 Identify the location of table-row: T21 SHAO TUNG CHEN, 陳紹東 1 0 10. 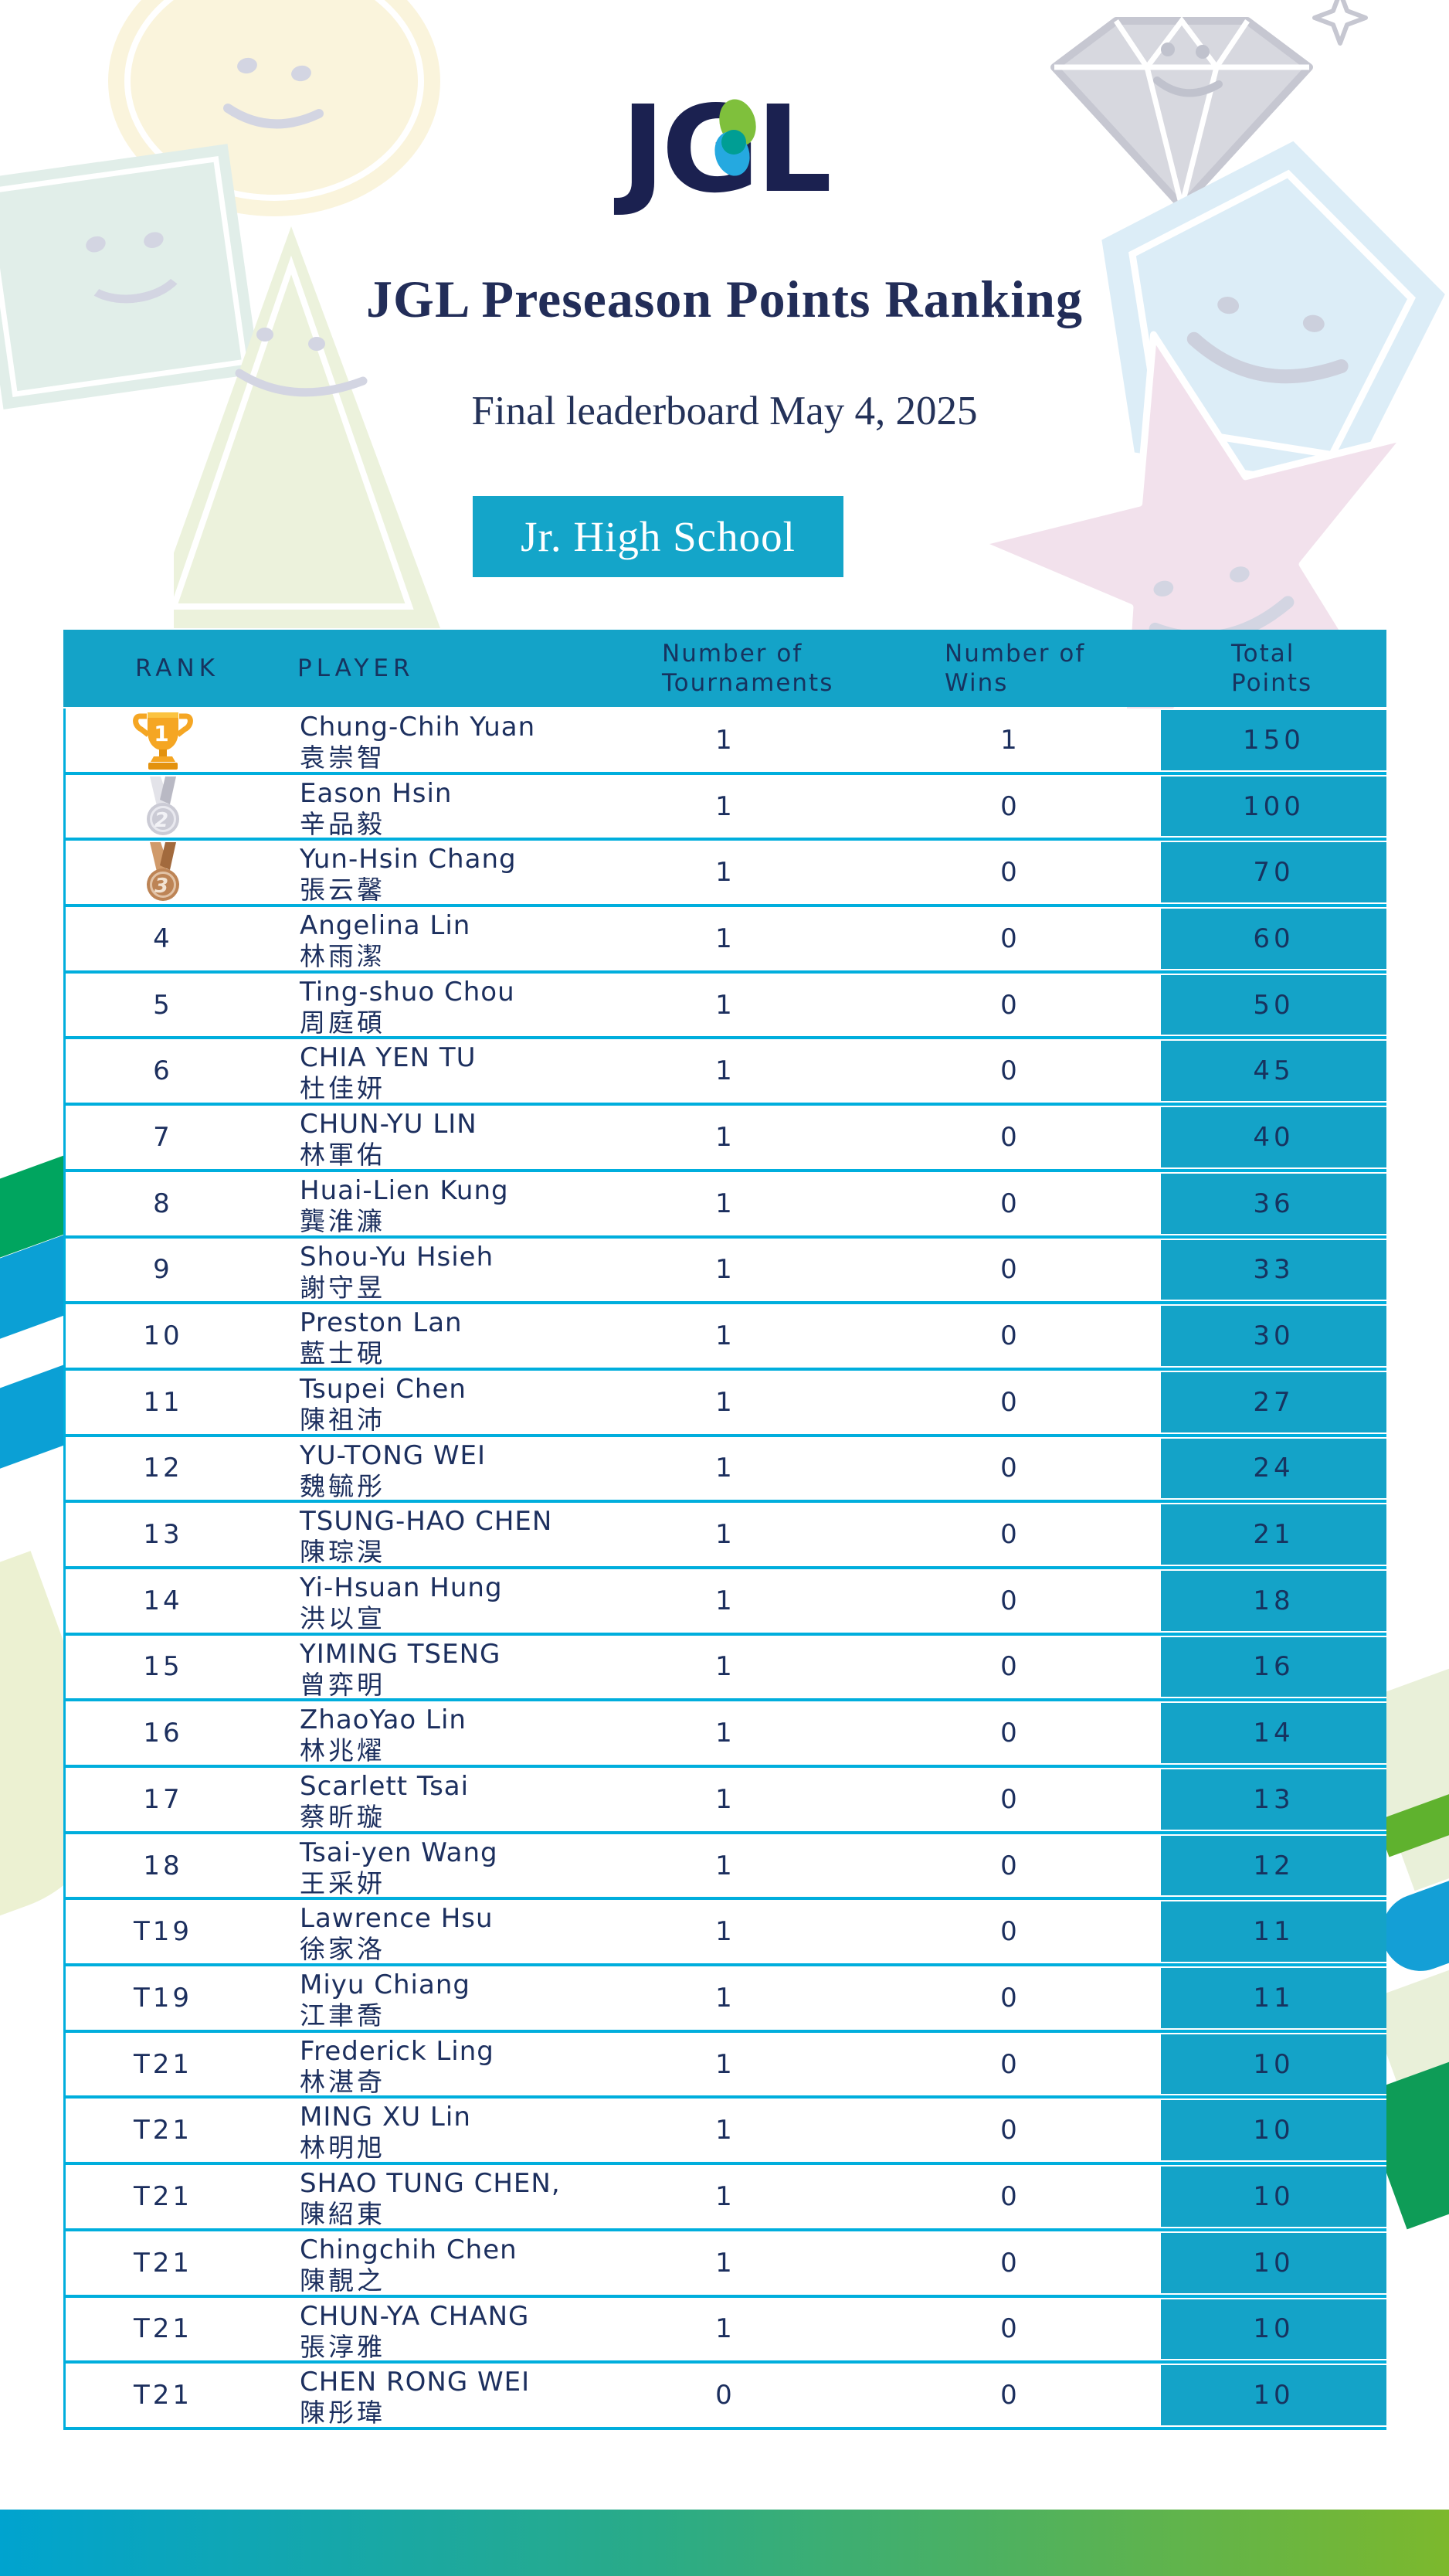
(726, 2198).